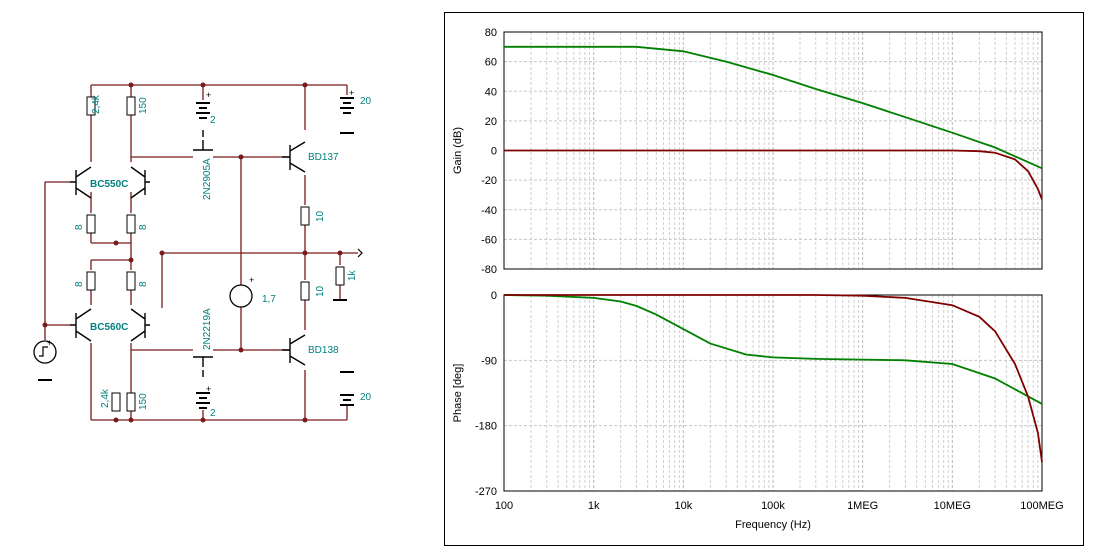 The image size is (1099, 560). I want to click on label-battery-bottom: 2, so click(213, 413).